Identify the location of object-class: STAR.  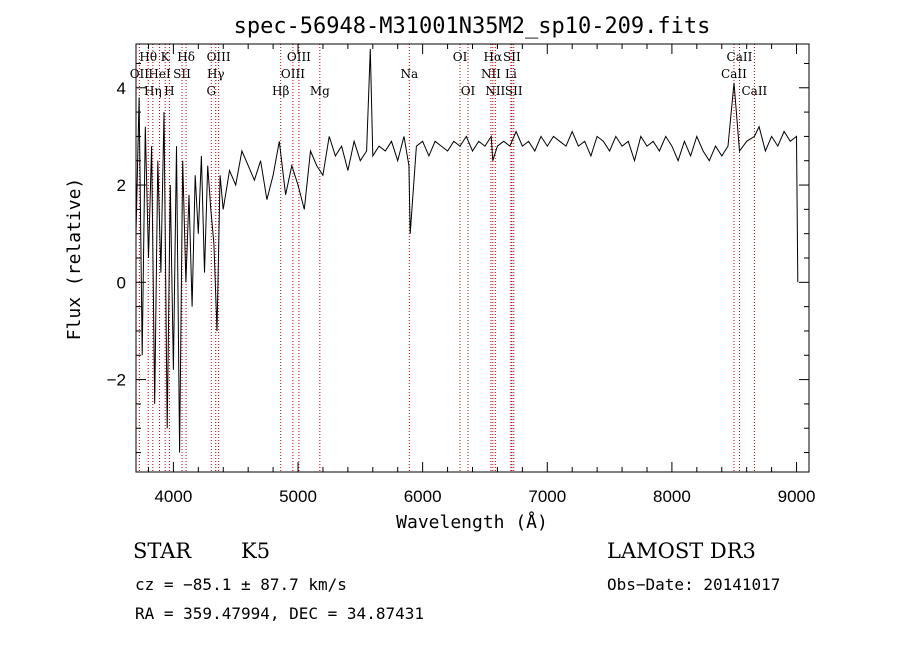
(162, 551).